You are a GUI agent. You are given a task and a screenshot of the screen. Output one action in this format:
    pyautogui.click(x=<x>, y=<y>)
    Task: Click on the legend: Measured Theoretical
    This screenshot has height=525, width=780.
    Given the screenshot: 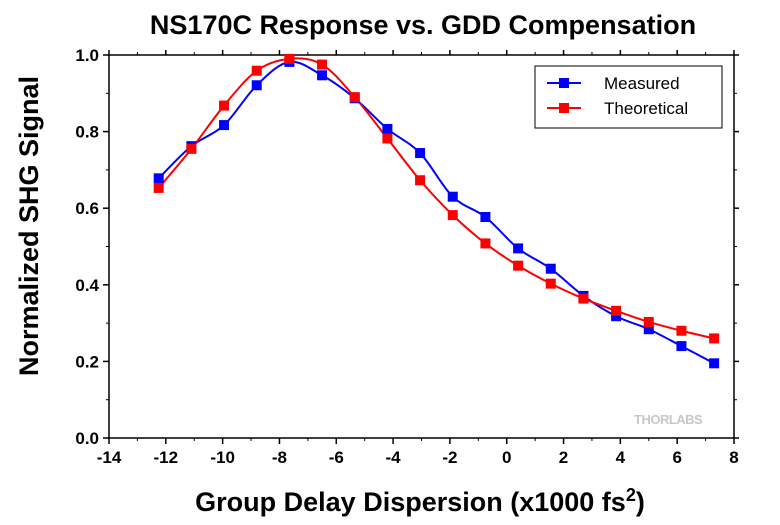 What is the action you would take?
    pyautogui.click(x=628, y=97)
    